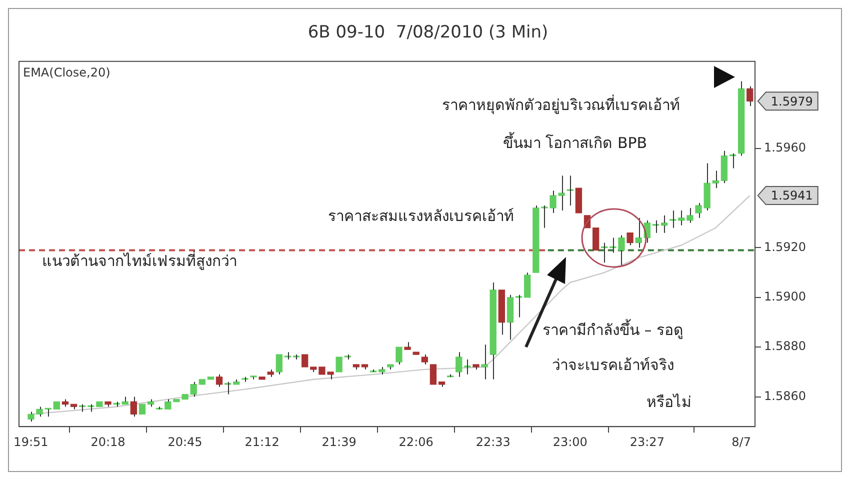  Describe the element at coordinates (791, 101) in the screenshot. I see `annotation: 1.5979` at that location.